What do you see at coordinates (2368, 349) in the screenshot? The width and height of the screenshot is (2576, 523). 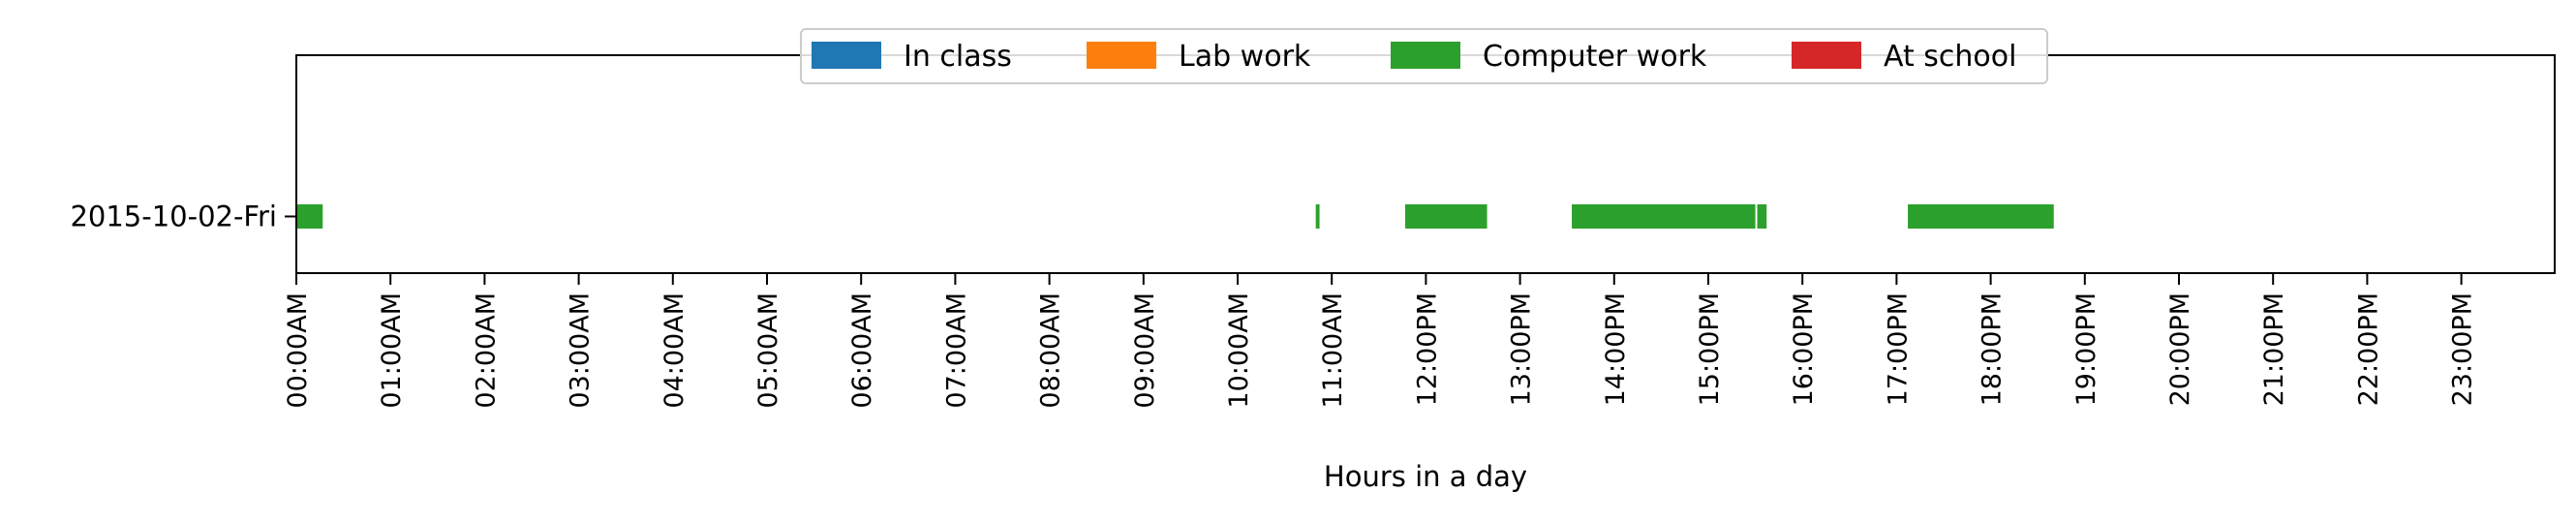 I see `x-tick-label: 22:00PM` at bounding box center [2368, 349].